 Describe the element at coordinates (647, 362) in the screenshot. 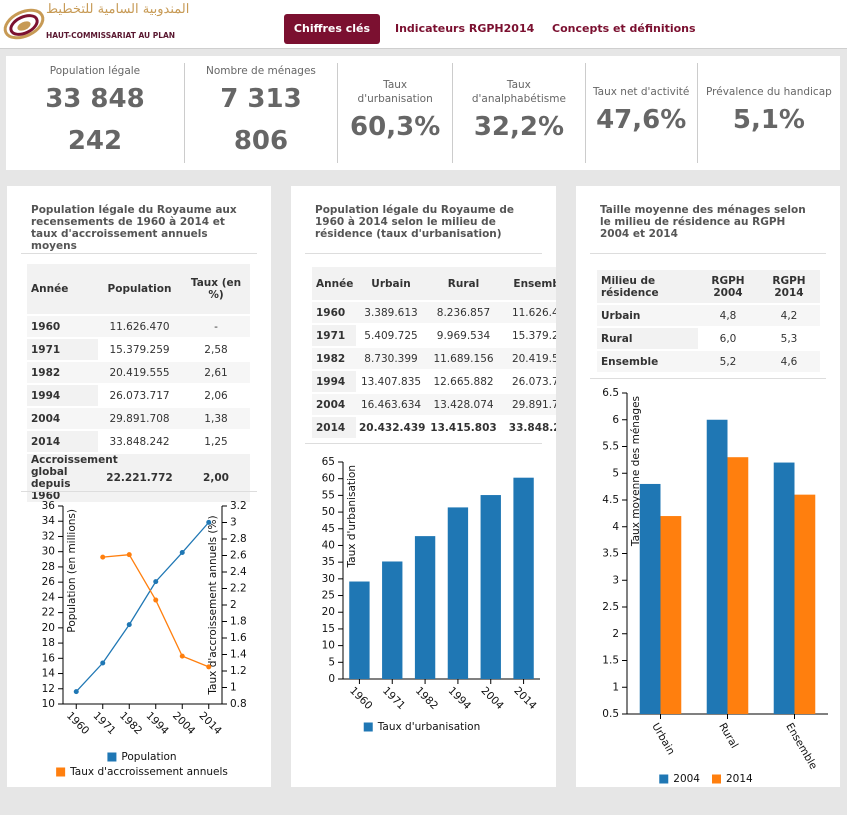

I see `table-cell: Ensemble` at that location.